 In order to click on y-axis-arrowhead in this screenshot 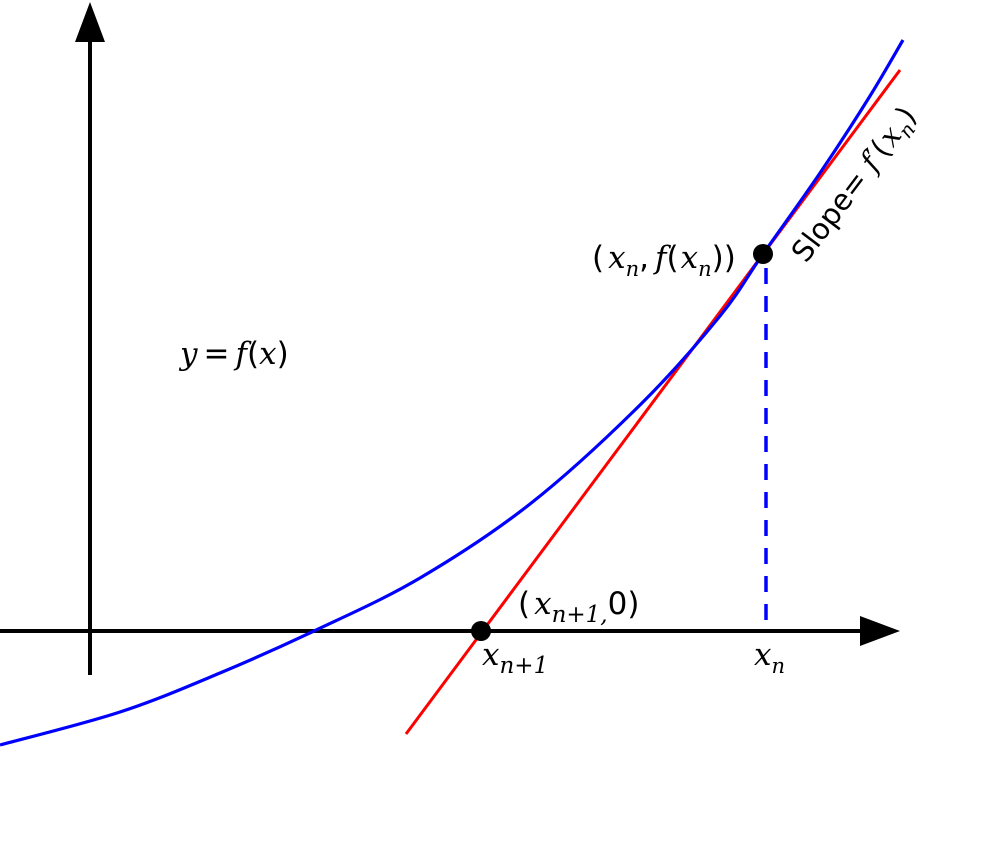, I will do `click(90, 22)`.